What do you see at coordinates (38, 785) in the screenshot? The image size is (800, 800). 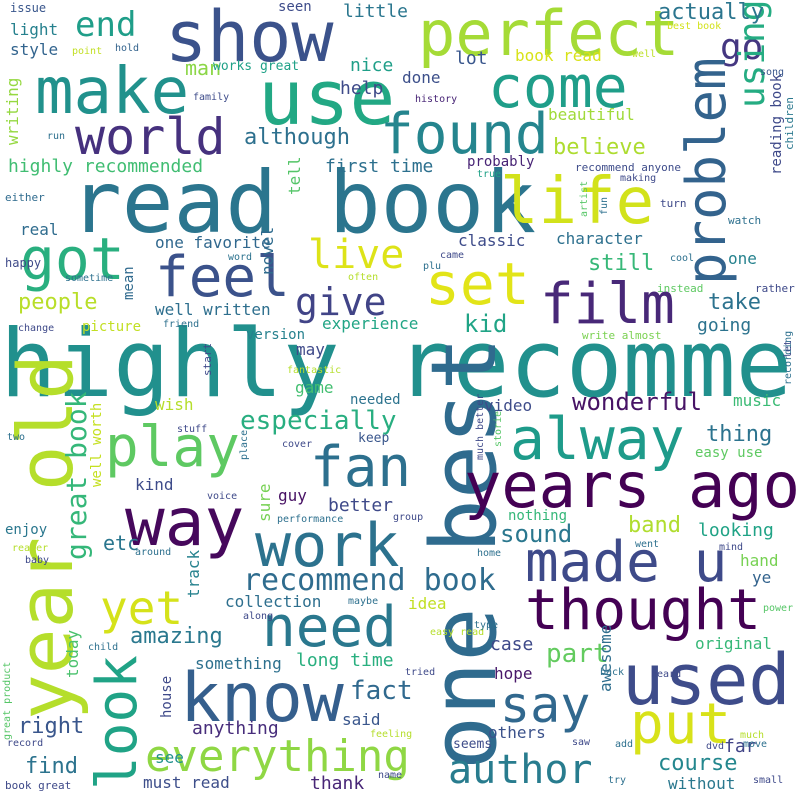 I see `word: book great` at bounding box center [38, 785].